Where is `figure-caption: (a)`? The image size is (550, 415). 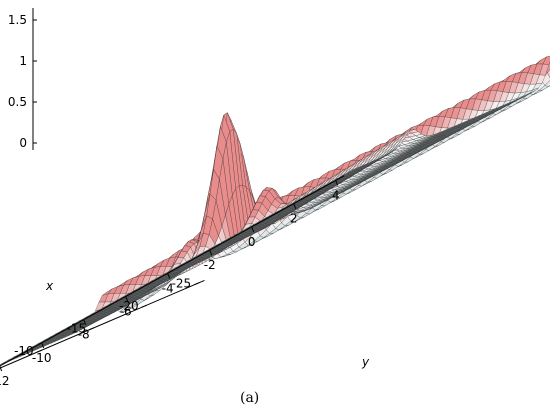 figure-caption: (a) is located at coordinates (249, 398).